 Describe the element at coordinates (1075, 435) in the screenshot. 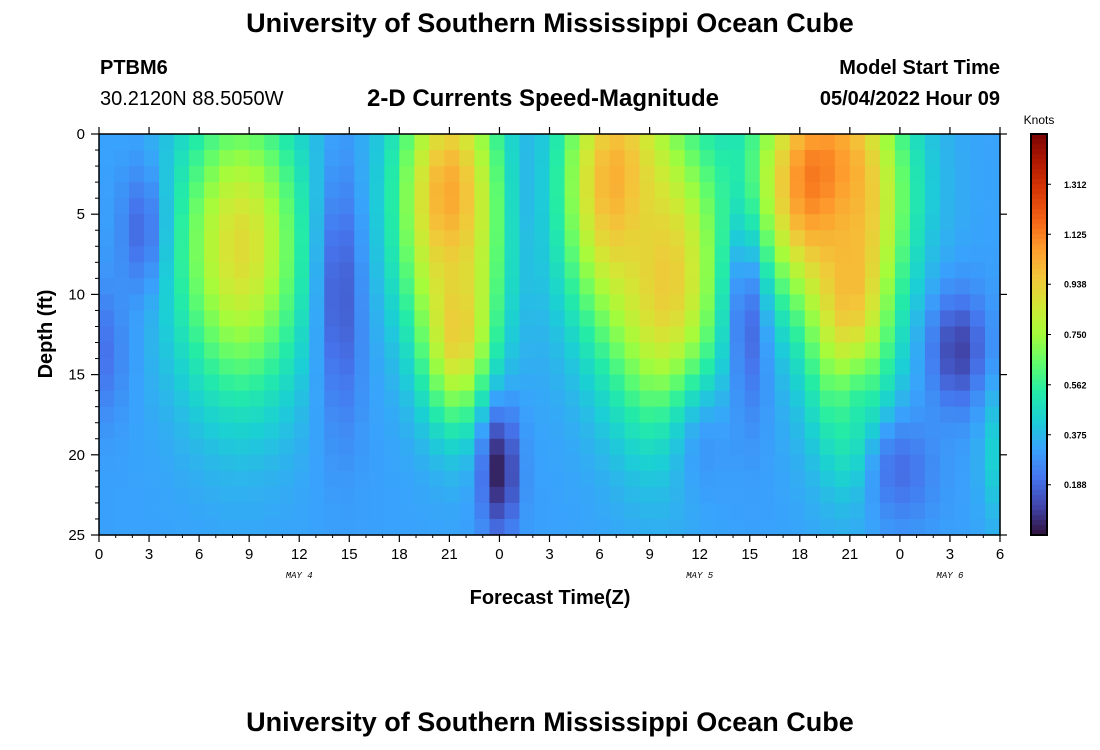

I see `colorbar-label: 0.375` at that location.